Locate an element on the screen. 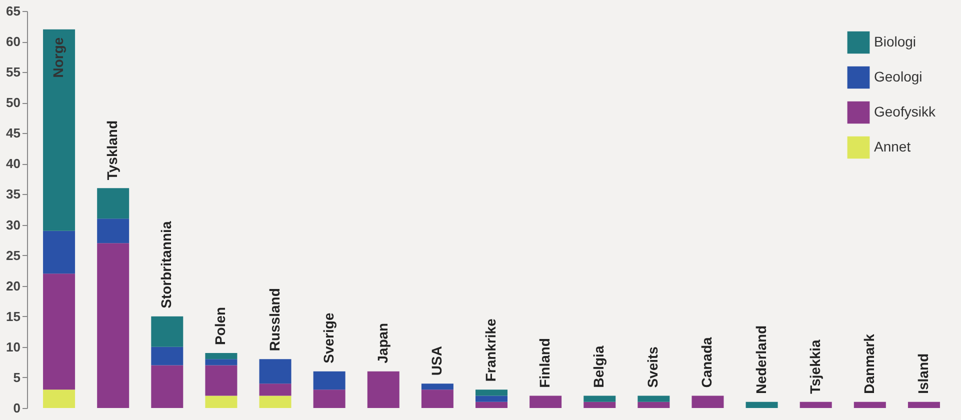  x-tick-label: Tyskland is located at coordinates (112, 150).